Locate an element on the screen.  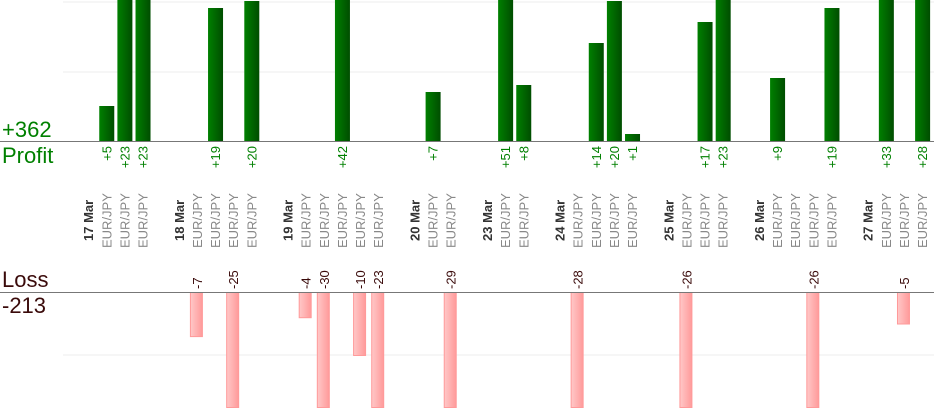
loss-total: -213 is located at coordinates (24, 305).